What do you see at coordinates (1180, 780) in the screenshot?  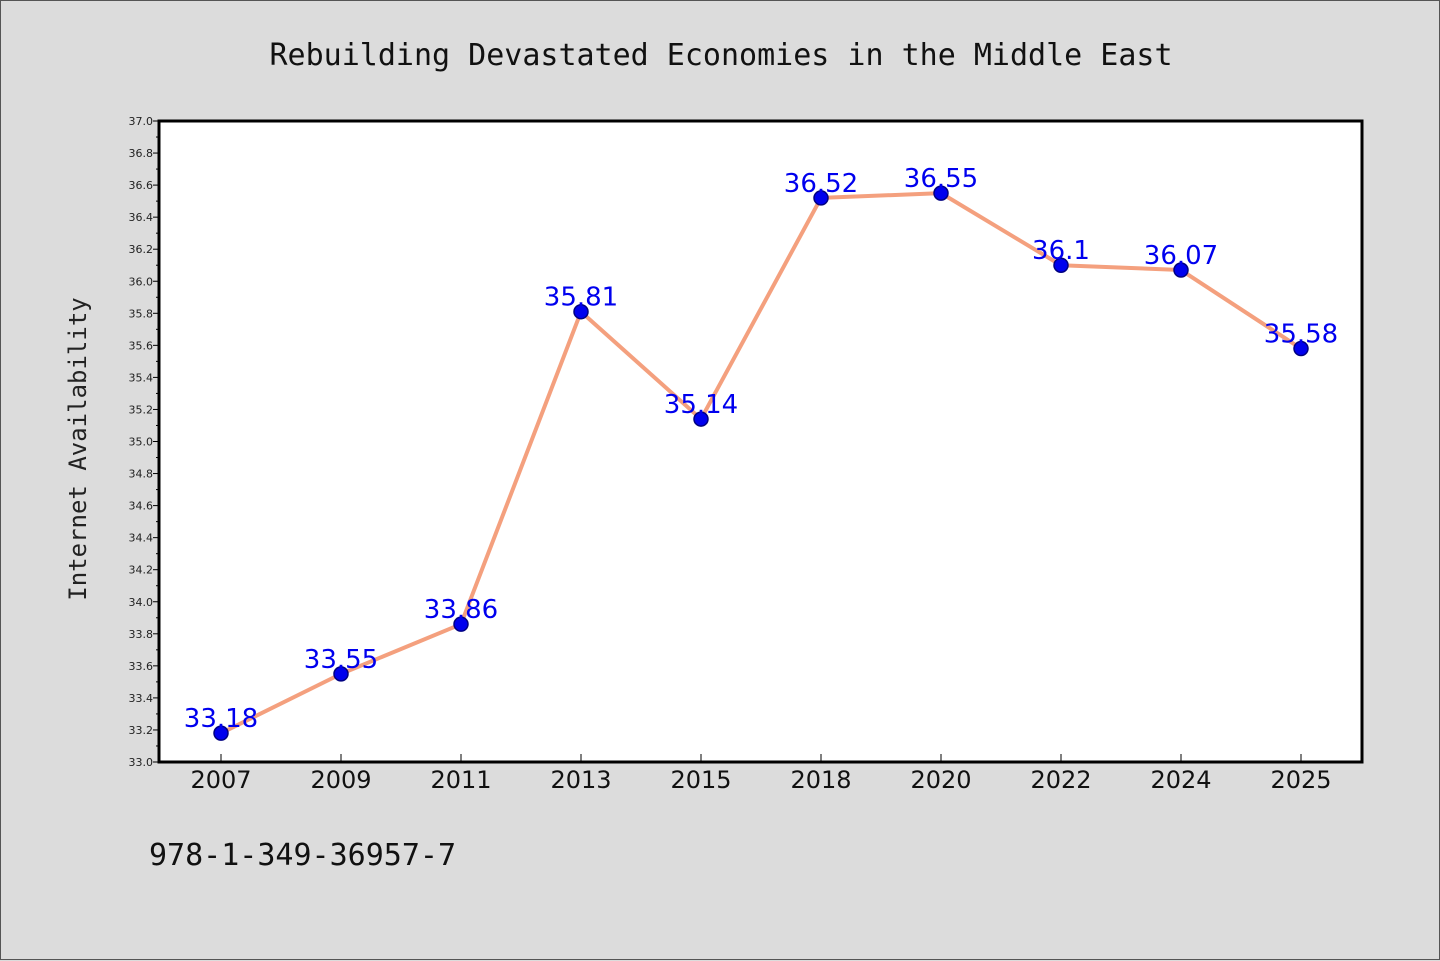 I see `x-tick-label: 2024` at bounding box center [1180, 780].